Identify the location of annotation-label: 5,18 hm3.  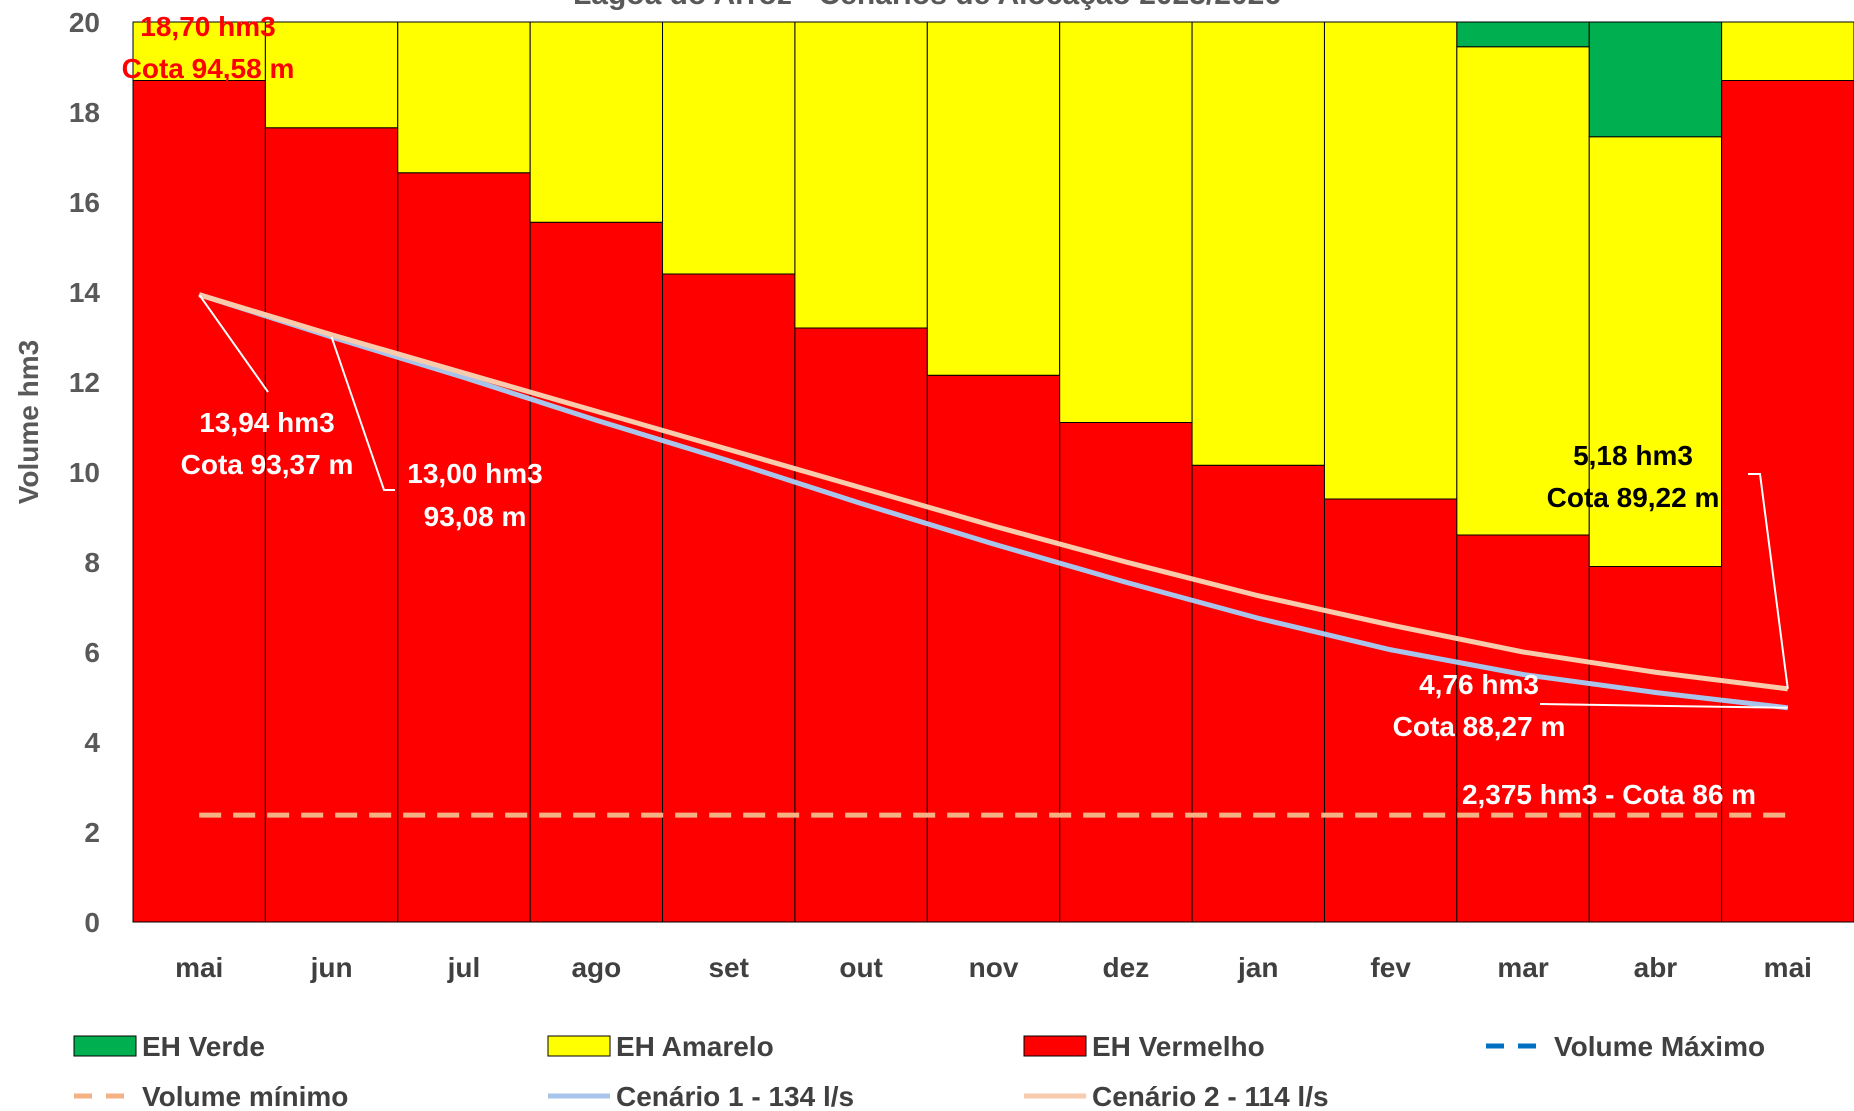
(1633, 455).